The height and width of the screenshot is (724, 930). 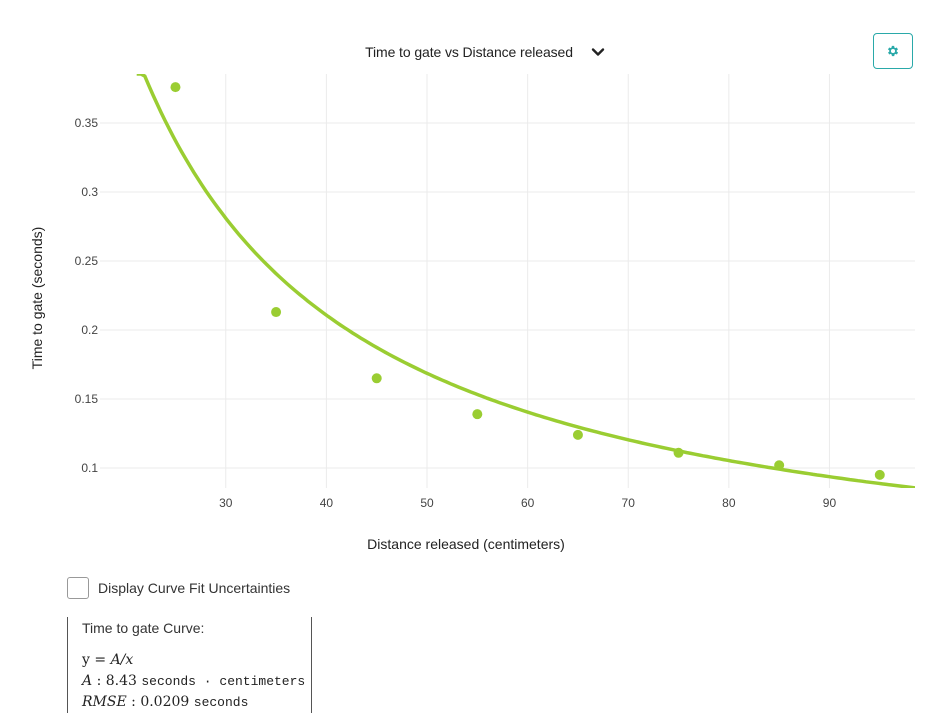 What do you see at coordinates (469, 52) in the screenshot?
I see `chart-selector-label: Time to gate vs Distance released` at bounding box center [469, 52].